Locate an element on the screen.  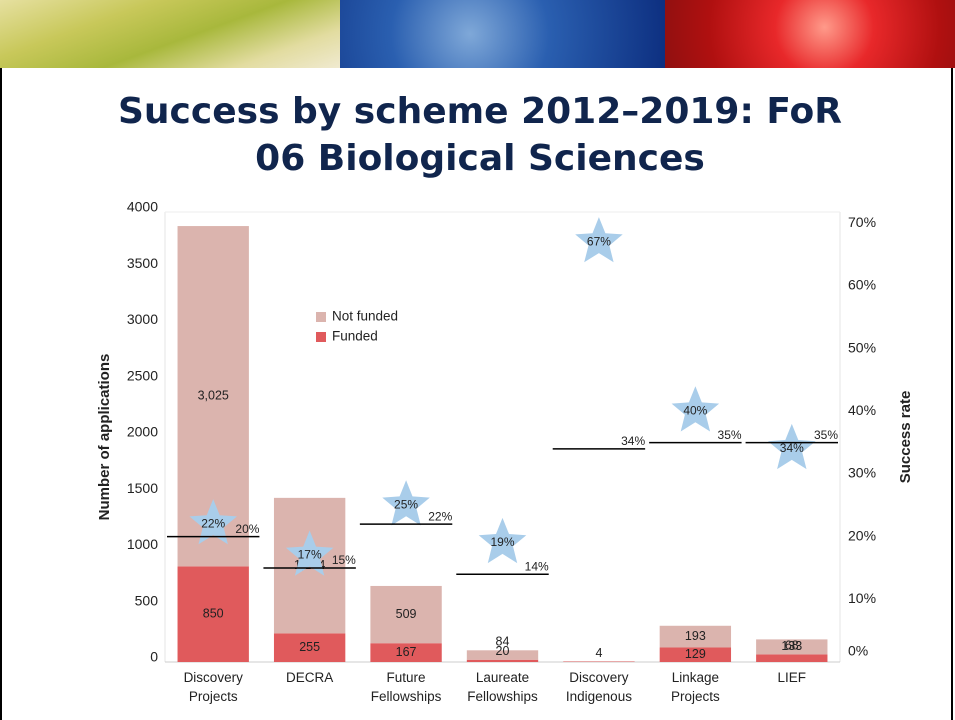
y2-tick-label: 70% is located at coordinates (862, 222).